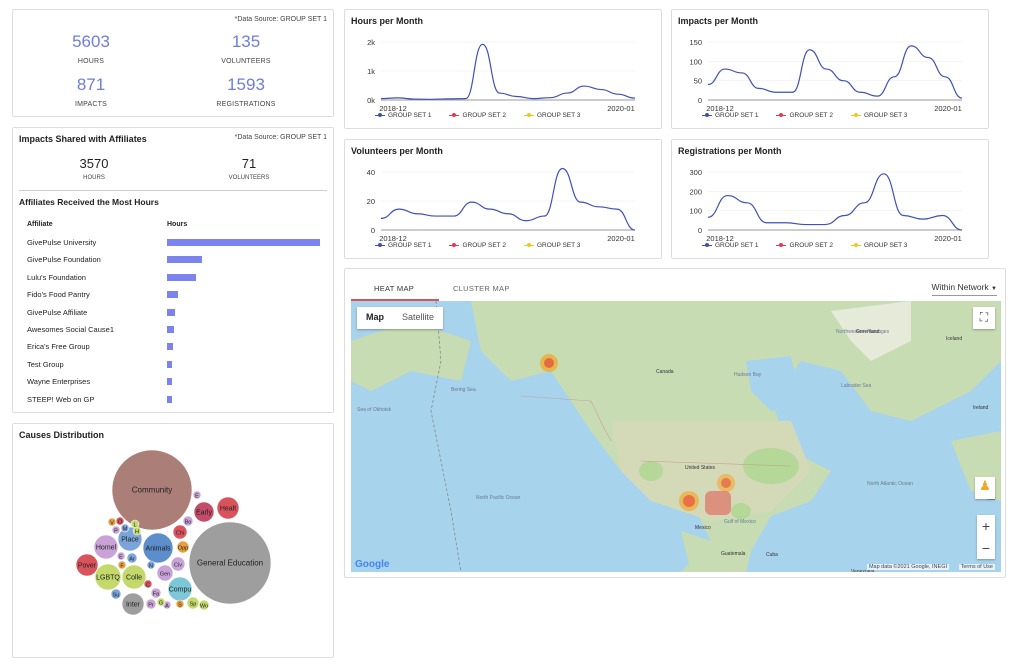 The width and height of the screenshot is (1024, 671). What do you see at coordinates (698, 81) in the screenshot?
I see `y-tick-label: 50` at bounding box center [698, 81].